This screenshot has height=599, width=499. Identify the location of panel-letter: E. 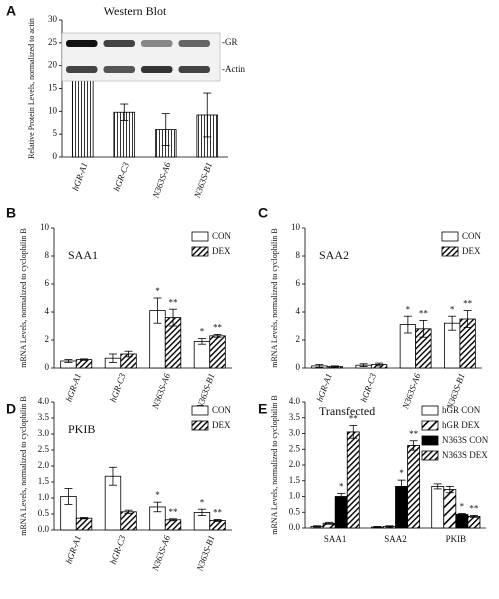
(262, 409).